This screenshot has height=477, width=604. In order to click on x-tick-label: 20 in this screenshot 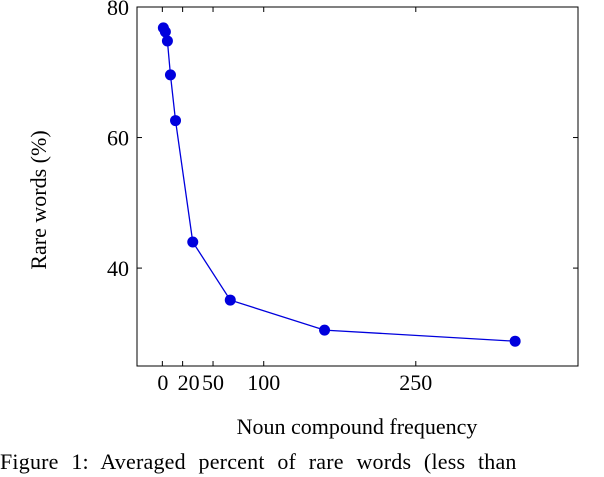, I will do `click(189, 382)`.